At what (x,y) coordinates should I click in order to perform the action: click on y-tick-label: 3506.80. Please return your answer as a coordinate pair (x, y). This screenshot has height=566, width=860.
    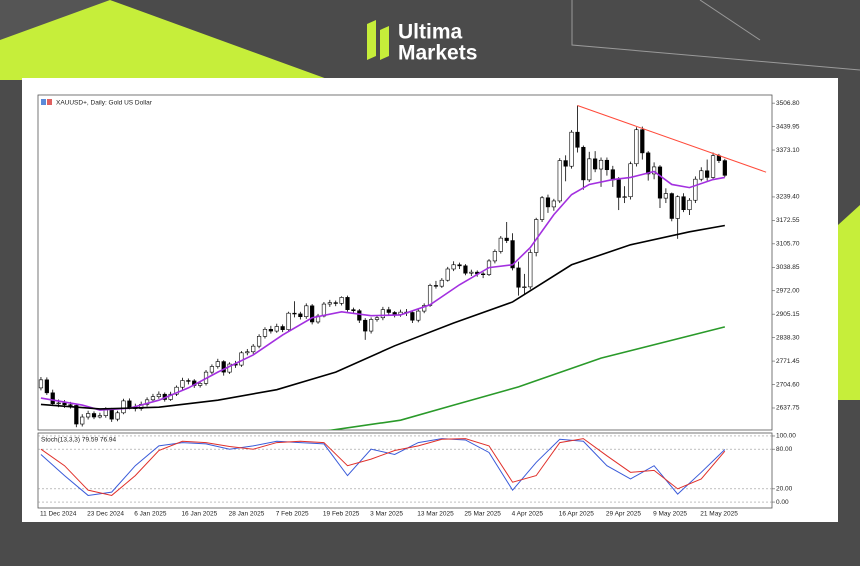
    Looking at the image, I should click on (788, 103).